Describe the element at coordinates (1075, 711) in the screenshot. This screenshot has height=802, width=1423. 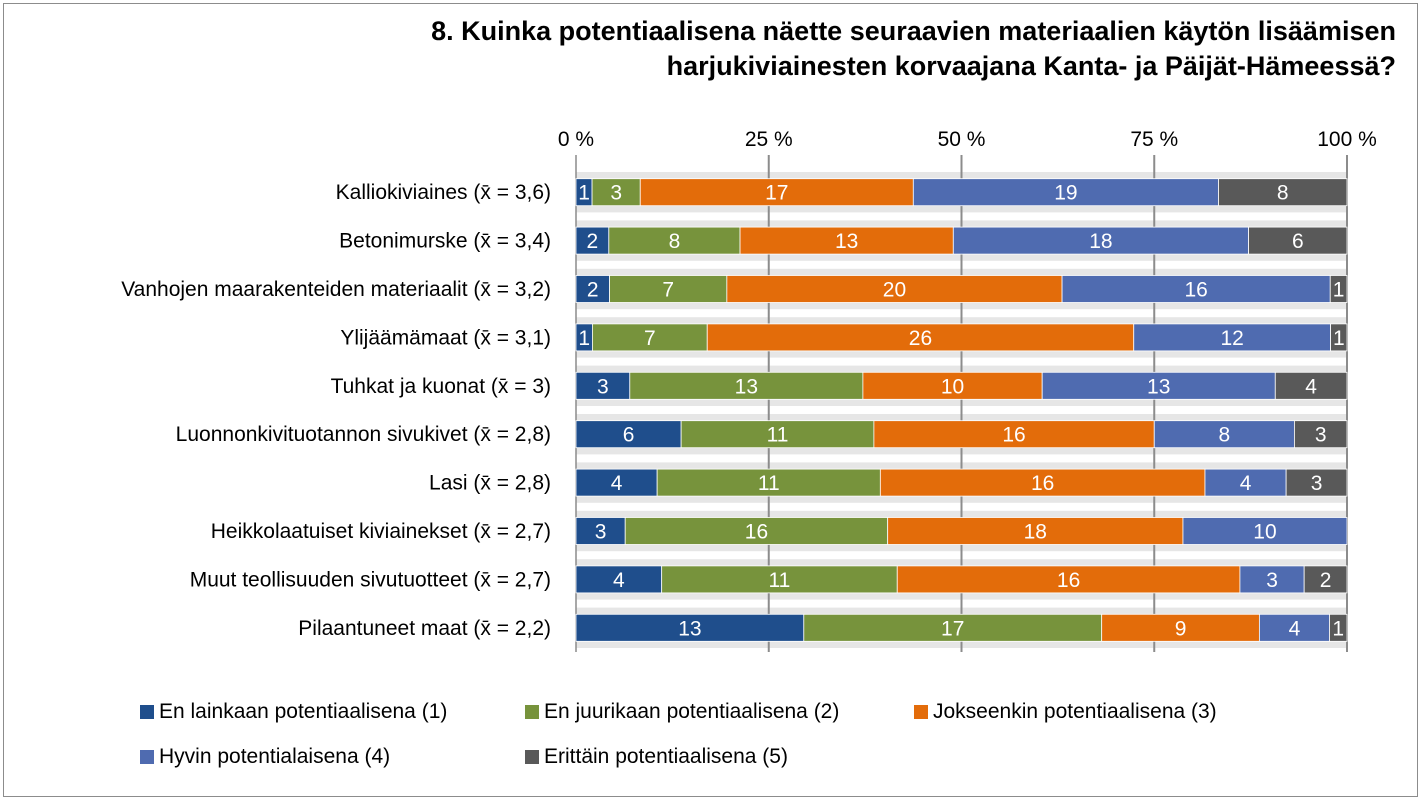
I see `legend-label-3: Jokseenkin potentiaalisena (3)` at that location.